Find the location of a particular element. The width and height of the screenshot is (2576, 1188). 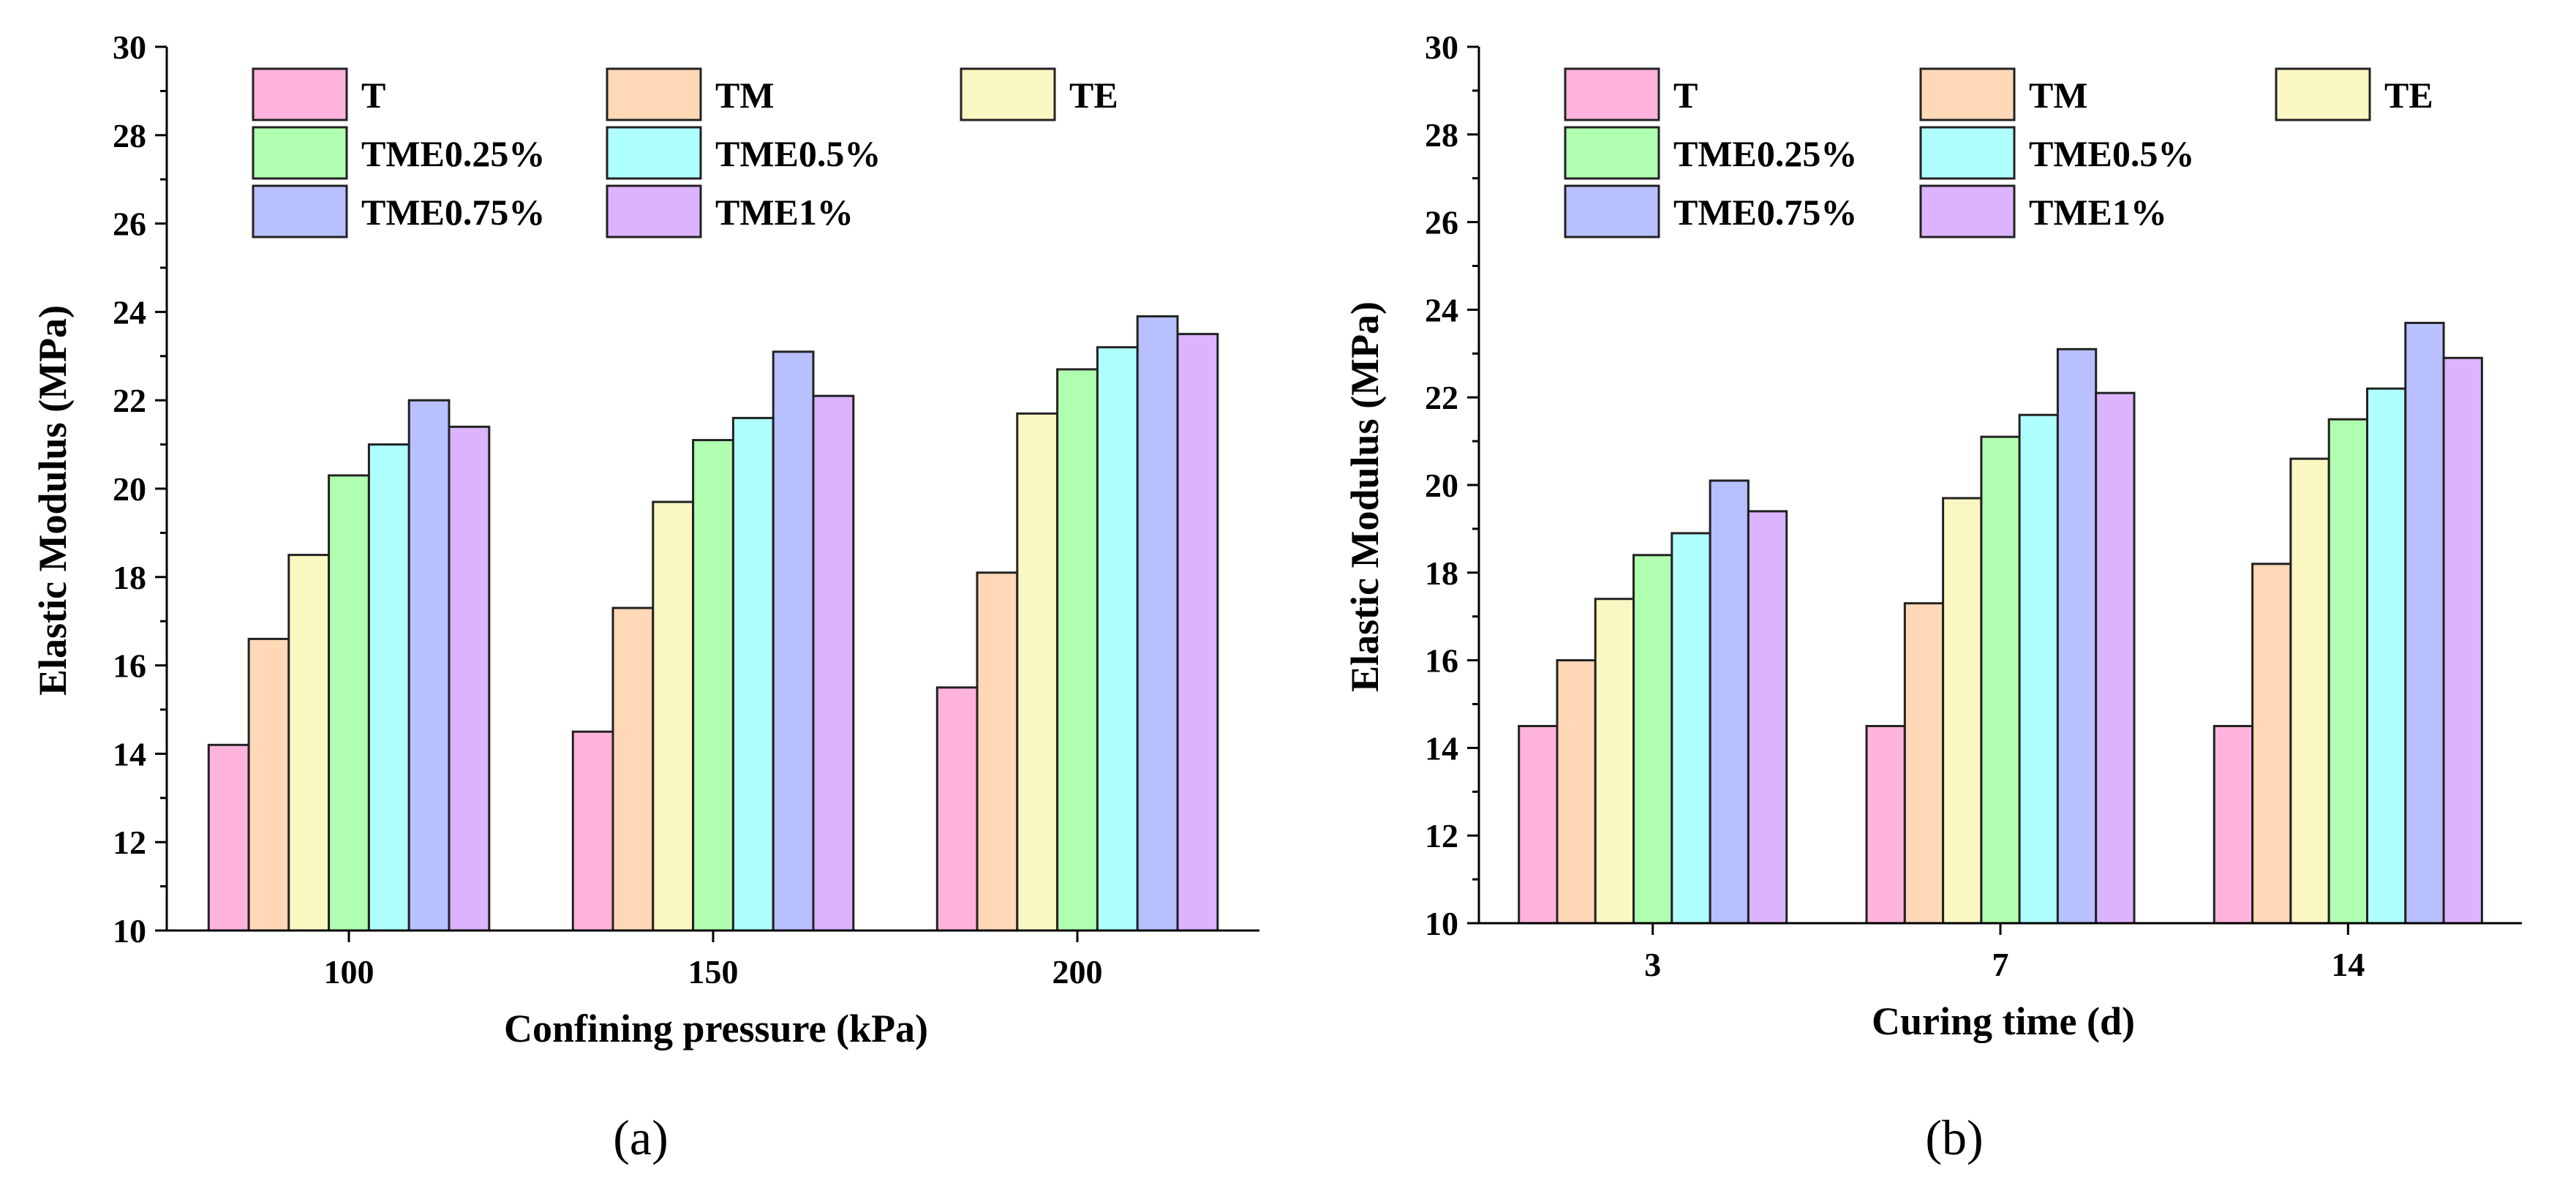

x-tick-label: 150 is located at coordinates (713, 972).